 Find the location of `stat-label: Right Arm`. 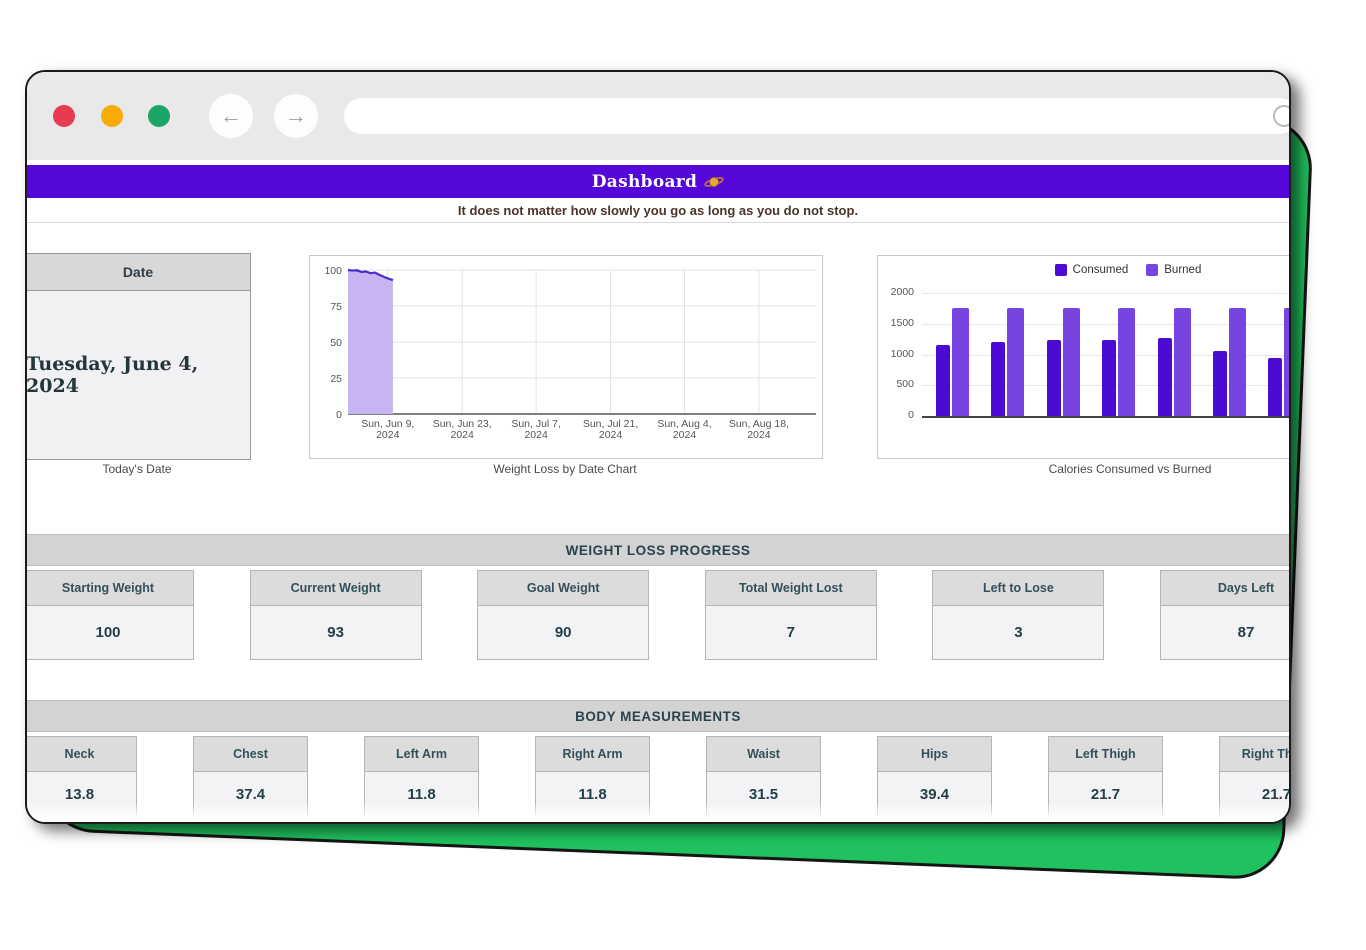

stat-label: Right Arm is located at coordinates (592, 754).